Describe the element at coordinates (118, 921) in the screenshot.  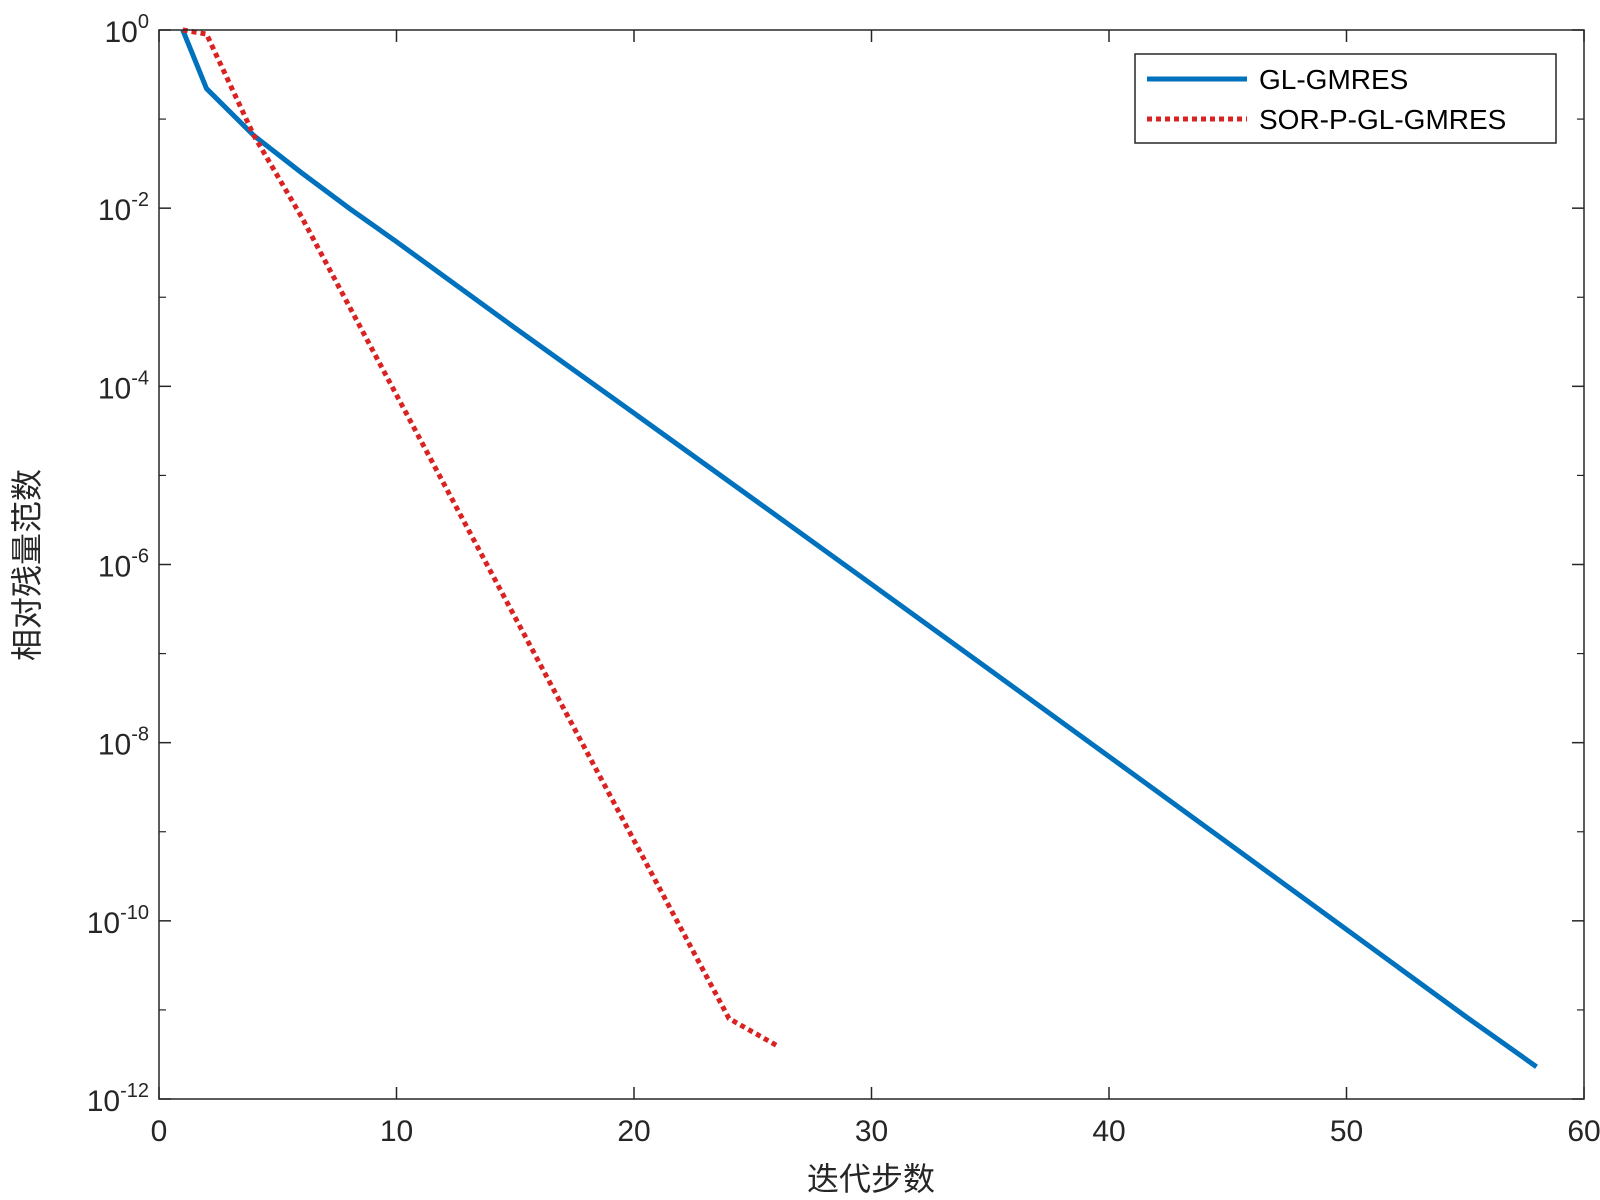
I see `y-tick-label: 10⁻¹⁰` at that location.